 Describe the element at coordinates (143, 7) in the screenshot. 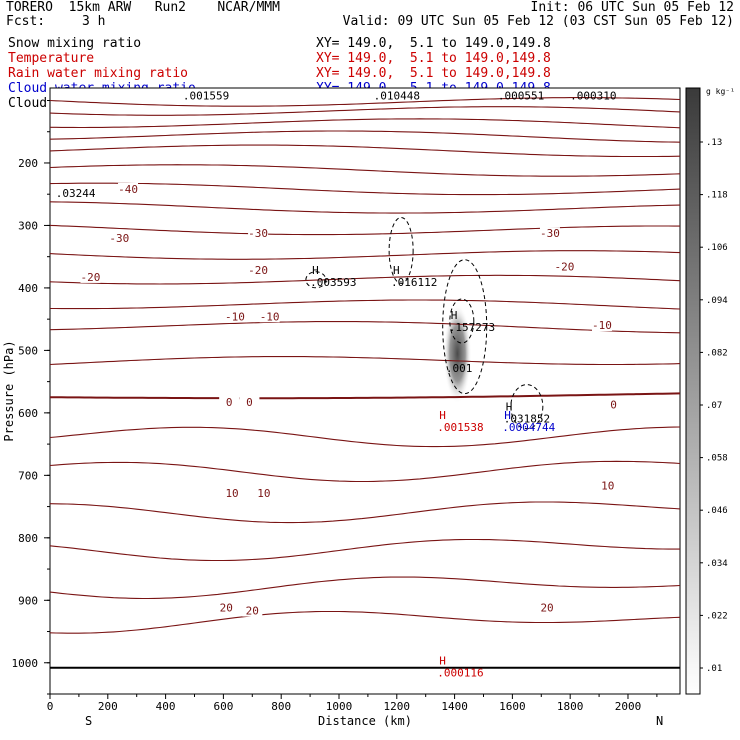

I see `header-line-1: TORERO 15km ARW Run2 NCAR/MMM` at that location.